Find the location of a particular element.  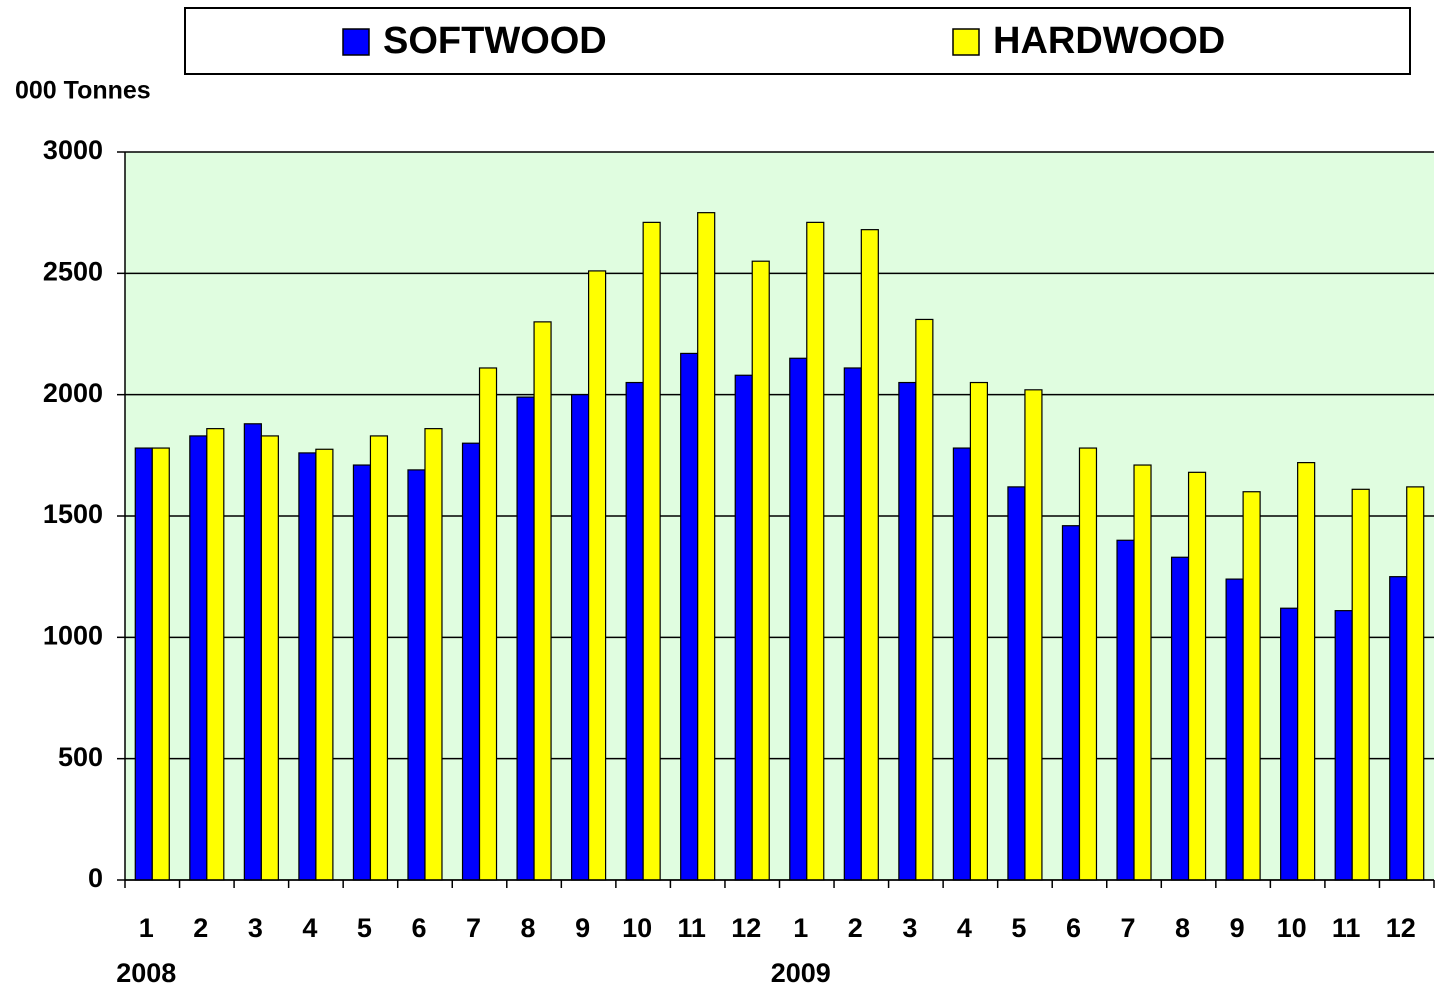

y-tick-label: 1000 is located at coordinates (73, 635).